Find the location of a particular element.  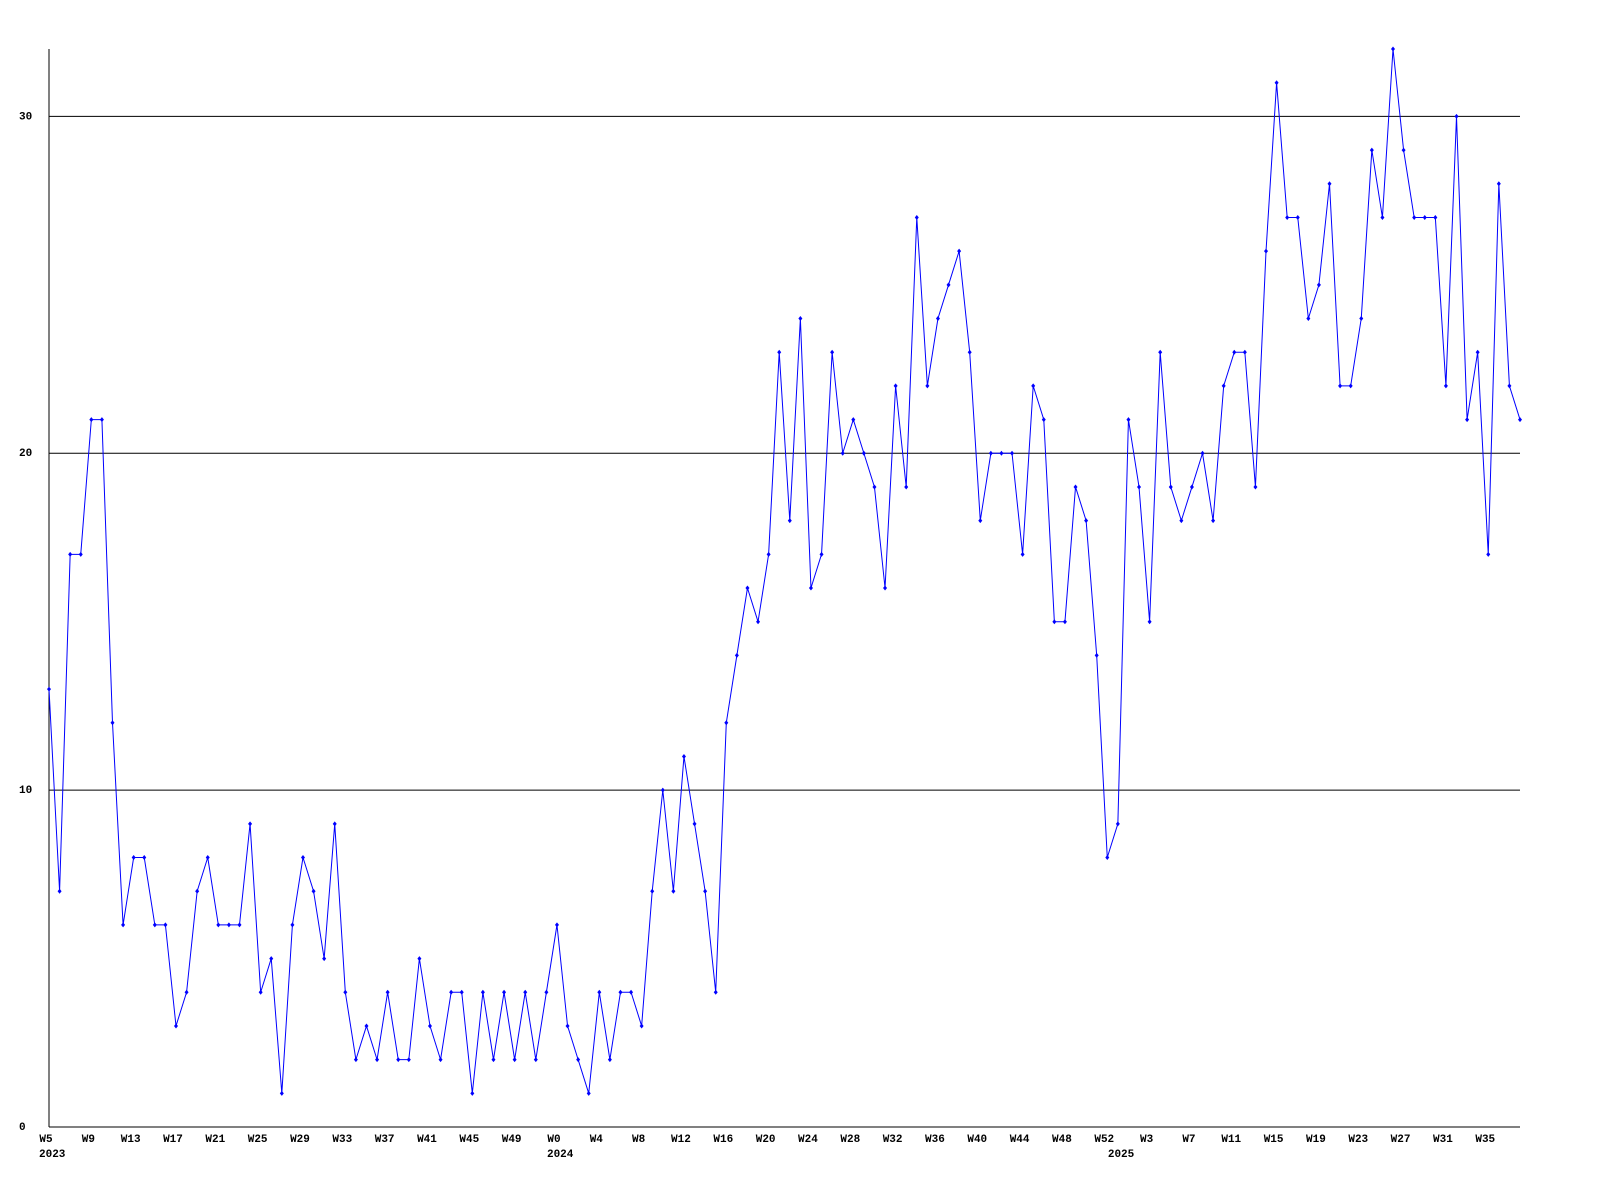

x-tick-label: W41 is located at coordinates (427, 1140).